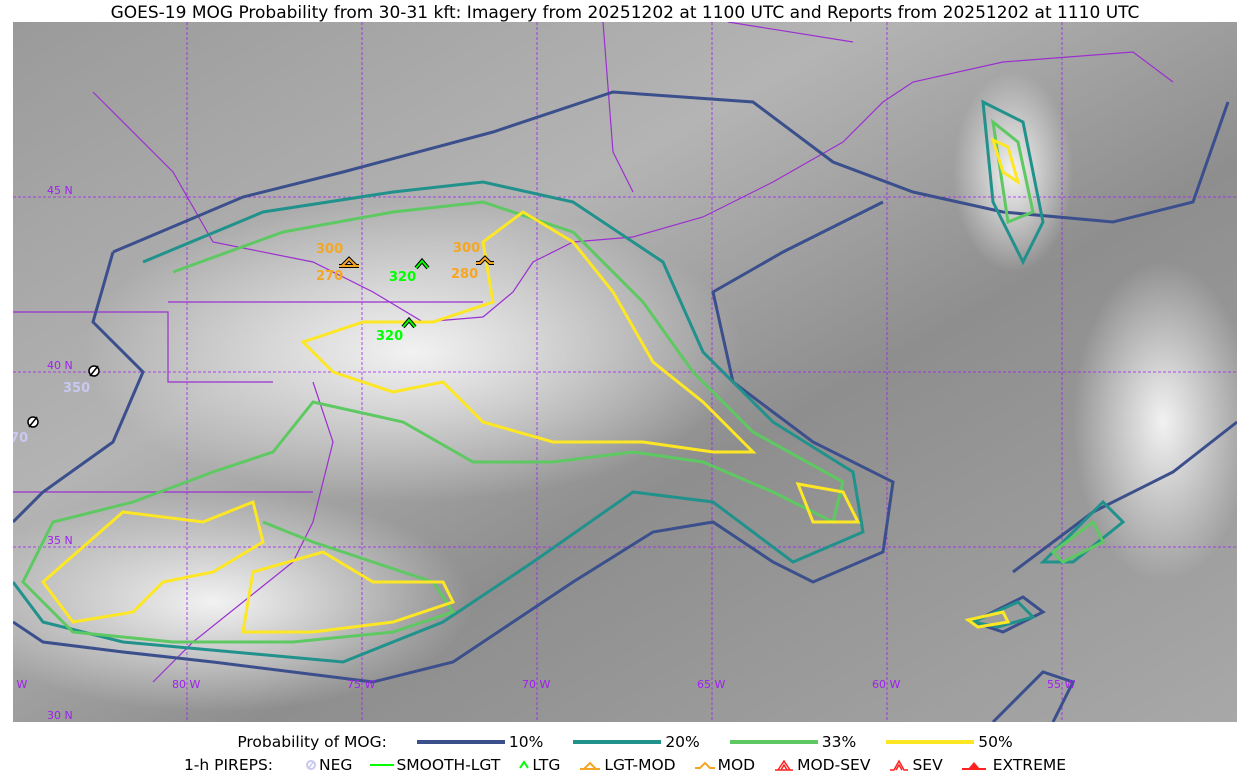  I want to click on lgt-mod-icon, so click(590, 765).